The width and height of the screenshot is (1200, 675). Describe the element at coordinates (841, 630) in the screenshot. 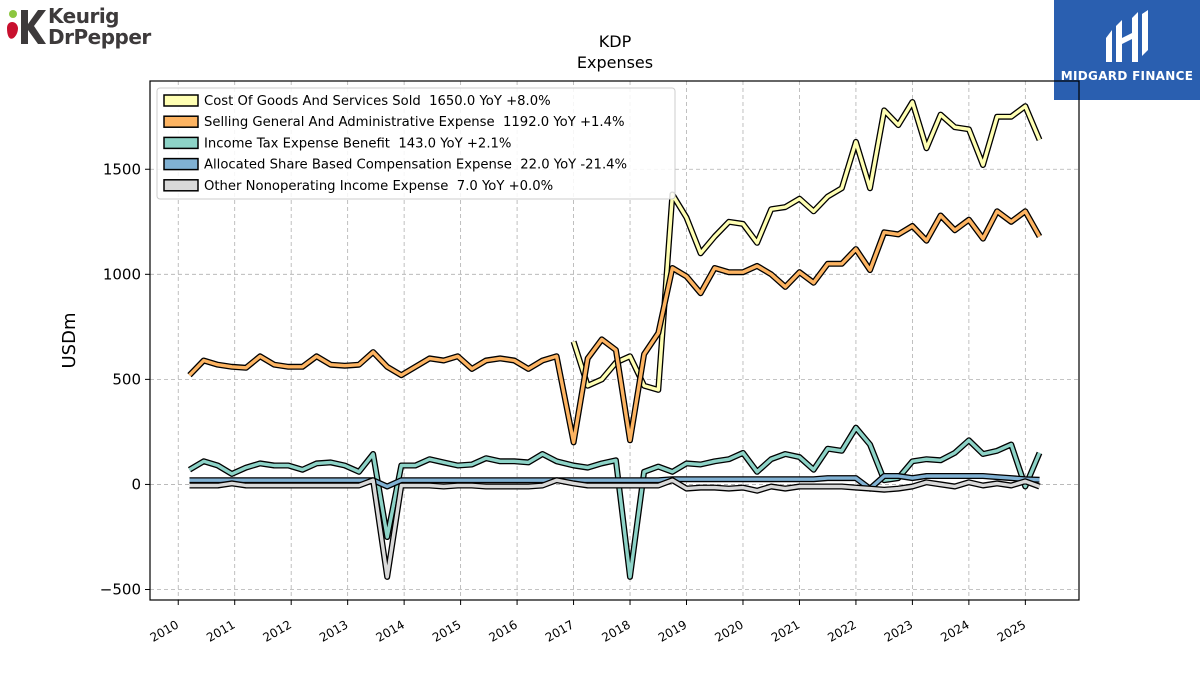

I see `x-tick-label: 2022` at that location.